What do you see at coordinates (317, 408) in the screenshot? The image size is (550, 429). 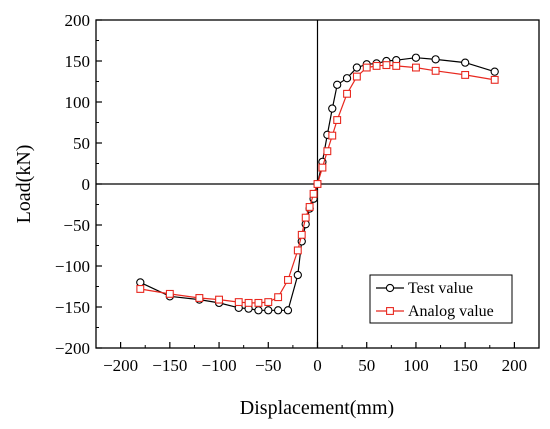 I see `x-axis-label: Displacement(mm)` at bounding box center [317, 408].